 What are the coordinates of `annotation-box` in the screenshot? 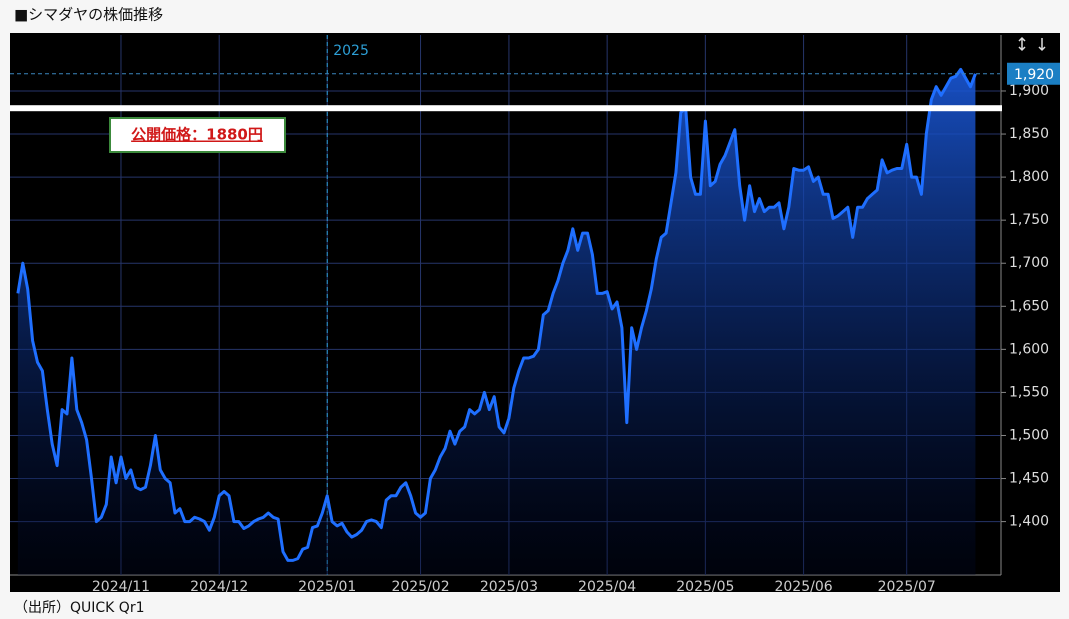 It's located at (197, 135).